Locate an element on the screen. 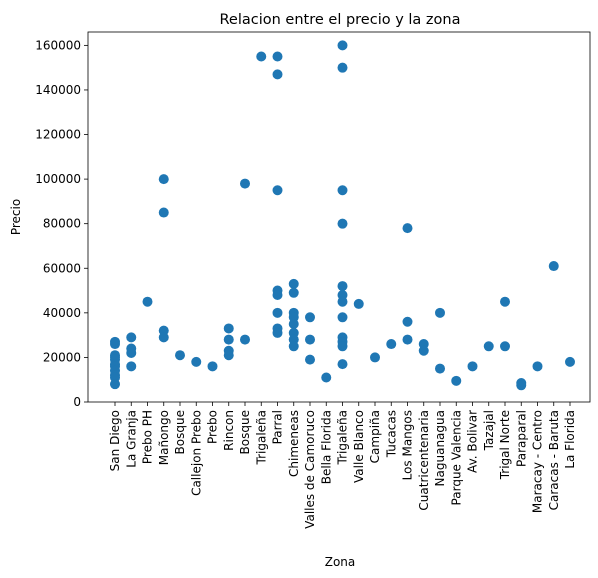 This screenshot has height=578, width=598. x-tick-label: Bella Florida is located at coordinates (326, 447).